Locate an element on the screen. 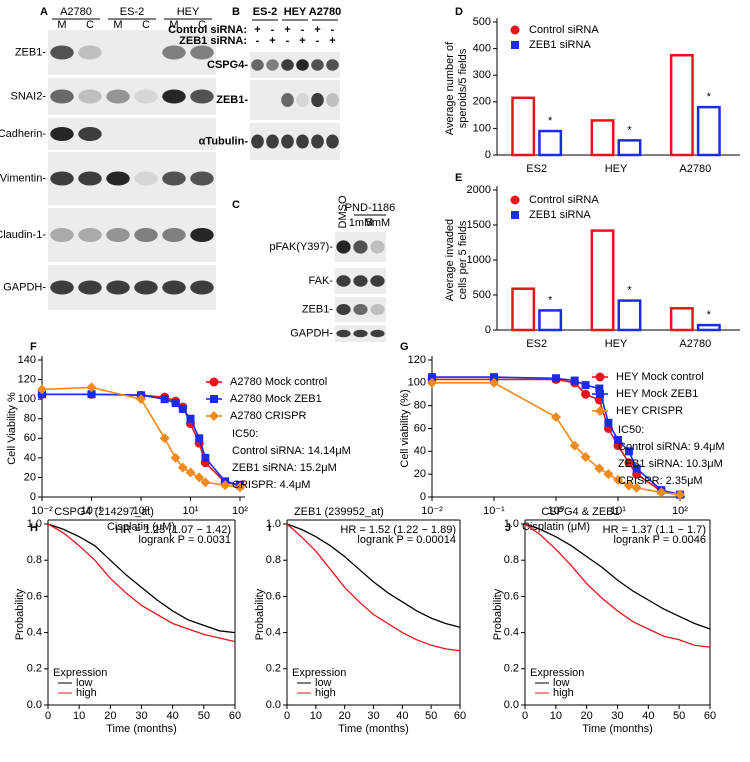 The image size is (750, 762). blot-row-label: ZEB1- is located at coordinates (232, 100).